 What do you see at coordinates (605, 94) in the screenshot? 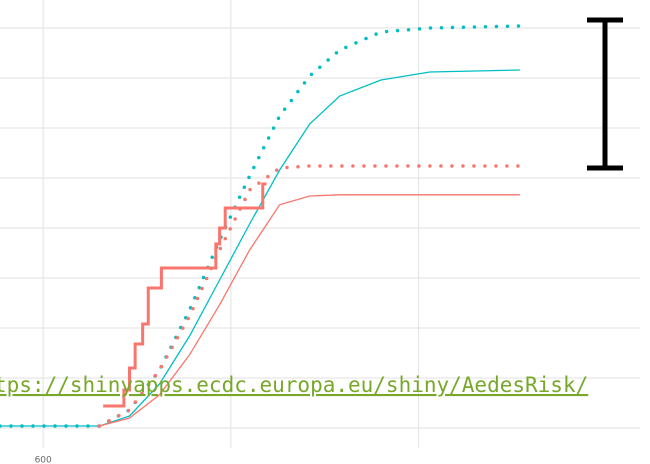
I see `error-bar` at bounding box center [605, 94].